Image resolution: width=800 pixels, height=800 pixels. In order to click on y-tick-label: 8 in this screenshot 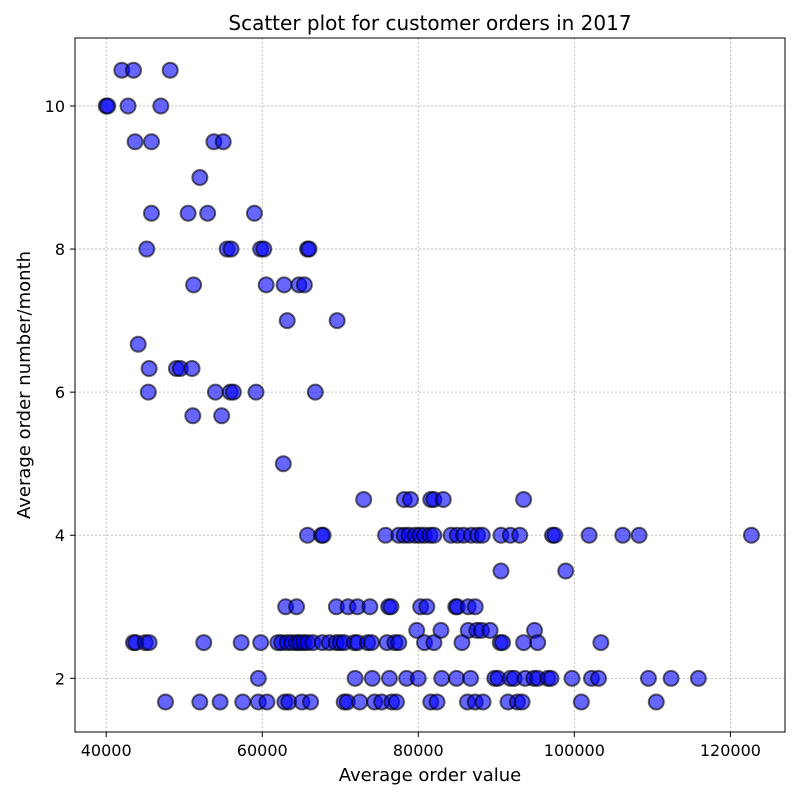, I will do `click(60, 249)`.